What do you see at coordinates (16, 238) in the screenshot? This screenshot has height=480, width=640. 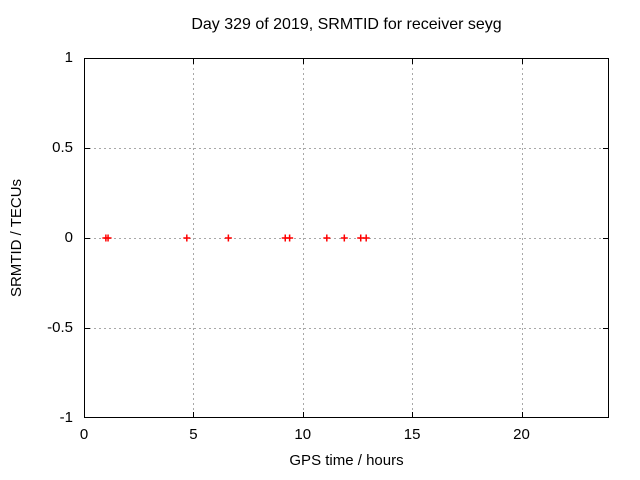 I see `y-axis-label: SRMTID / TECUs` at bounding box center [16, 238].